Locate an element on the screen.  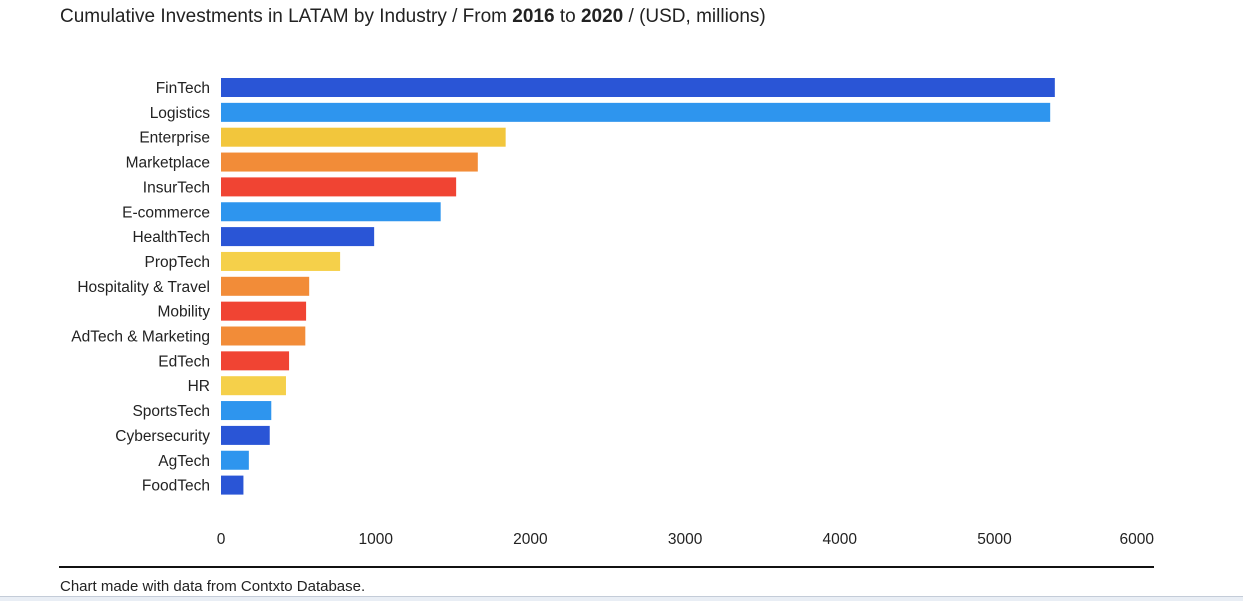
bar-mobility is located at coordinates (264, 311).